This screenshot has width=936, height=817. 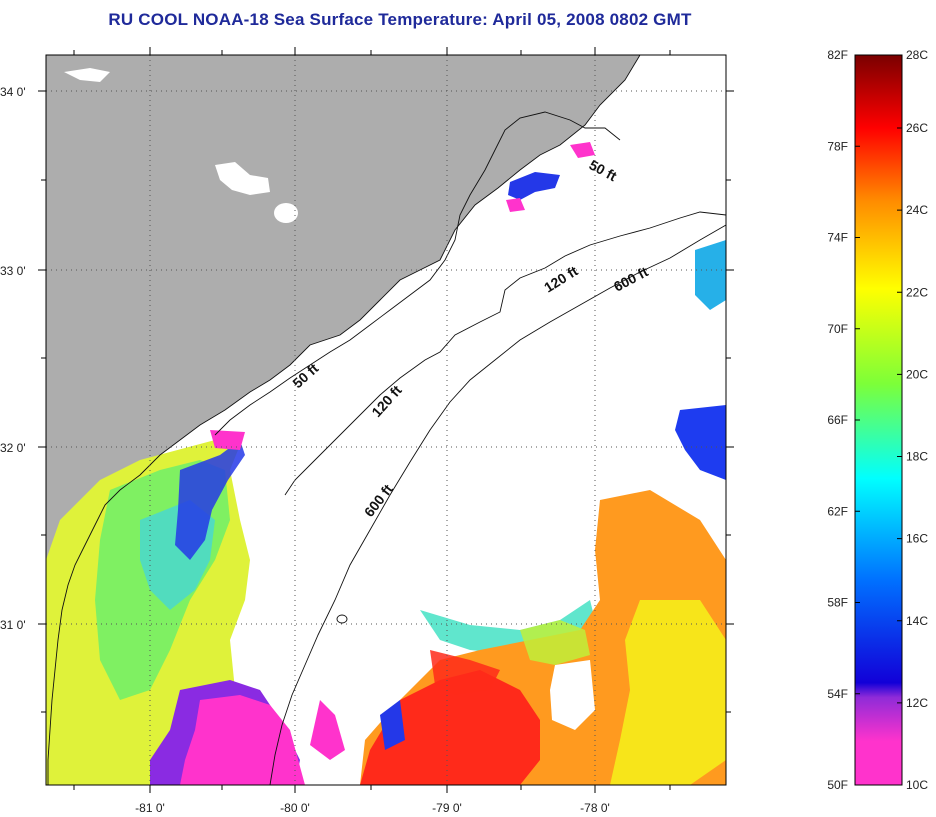 What do you see at coordinates (150, 808) in the screenshot?
I see `lon-label: -81 0'` at bounding box center [150, 808].